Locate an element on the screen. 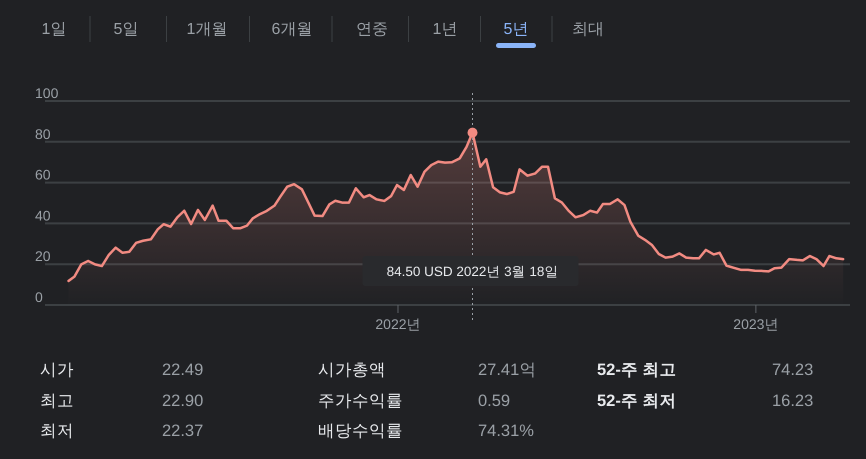 This screenshot has height=459, width=866. text: 27.41억 is located at coordinates (507, 370).